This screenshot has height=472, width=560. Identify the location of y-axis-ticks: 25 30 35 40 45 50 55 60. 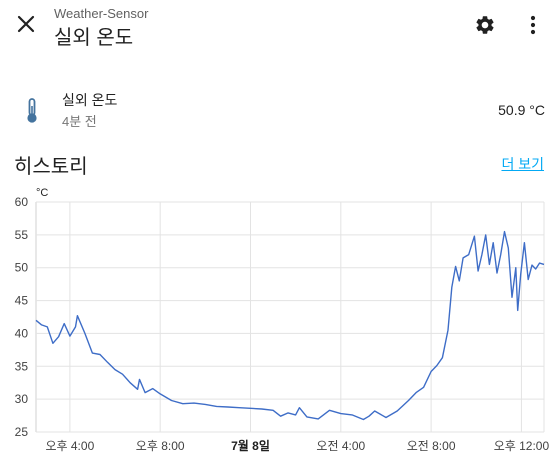
(22, 317).